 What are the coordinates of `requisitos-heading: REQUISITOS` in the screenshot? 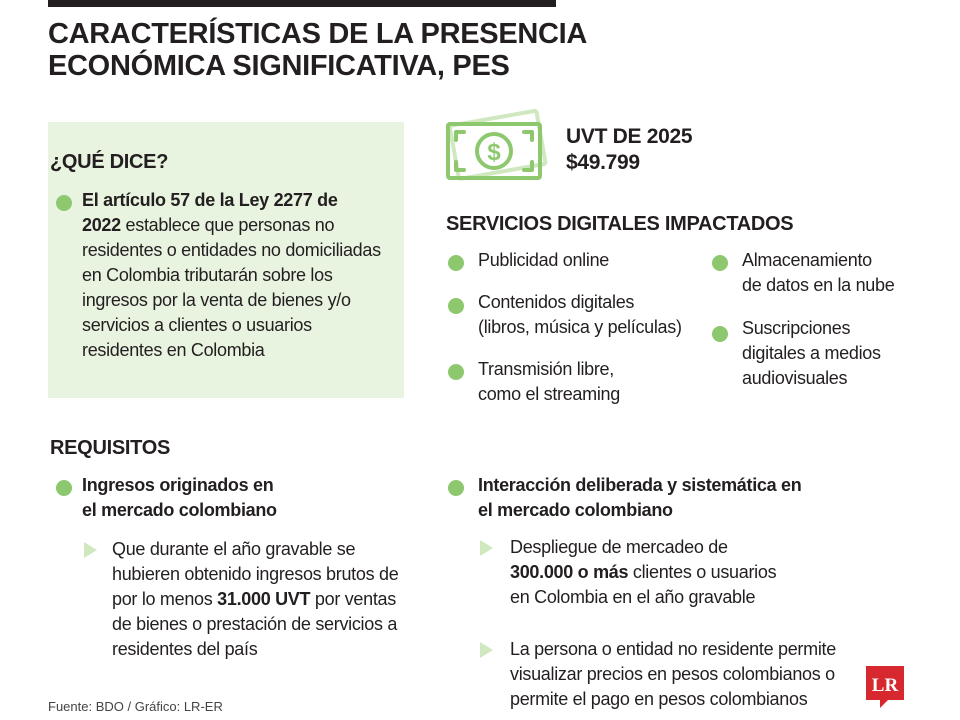 It's located at (110, 448).